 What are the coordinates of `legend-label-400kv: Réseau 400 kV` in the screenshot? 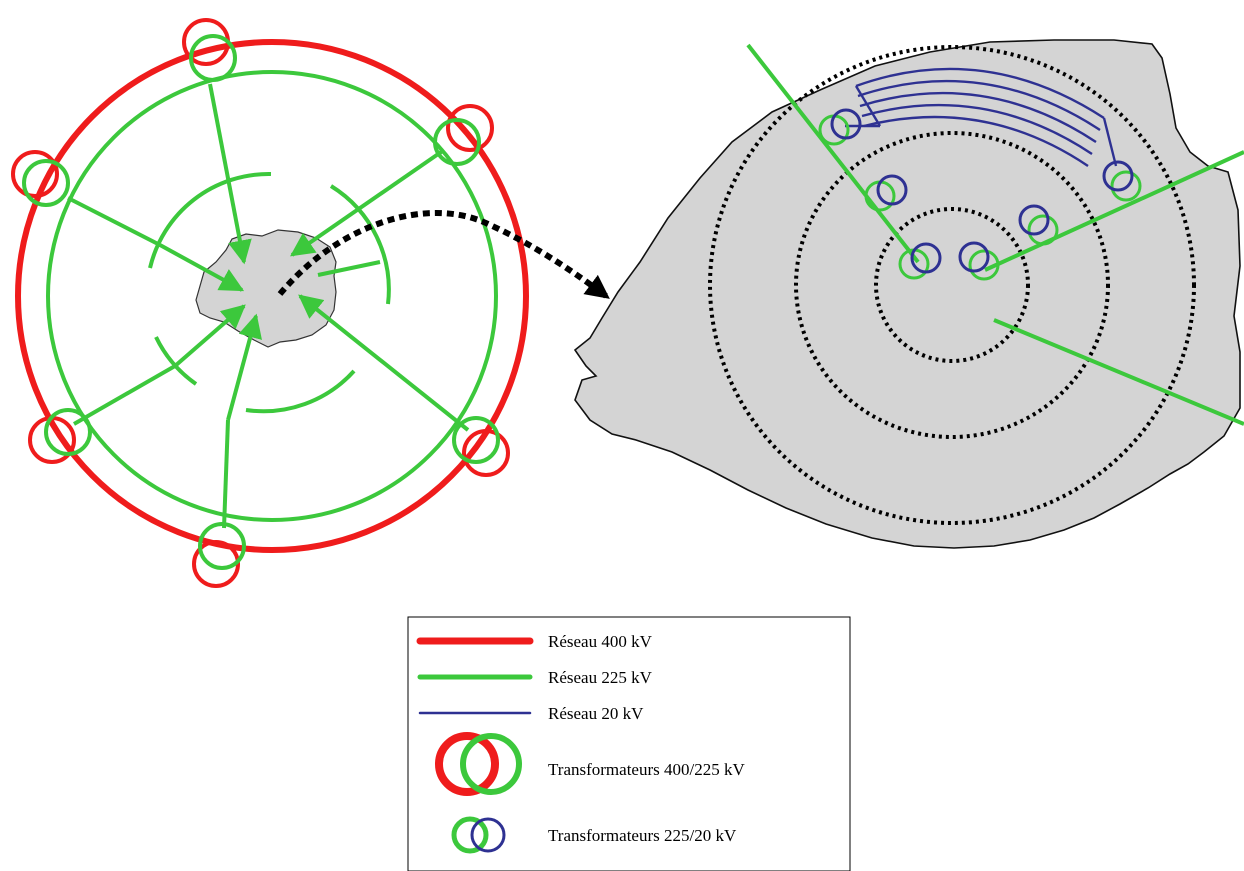 It's located at (600, 641).